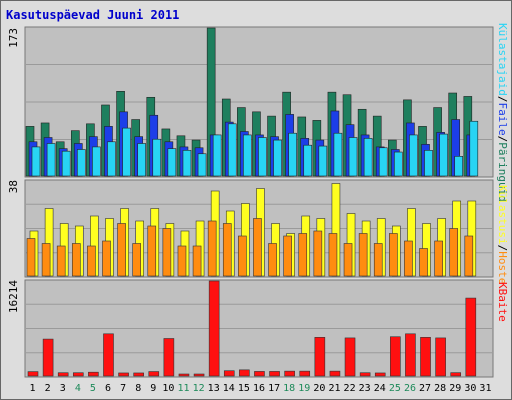  What do you see at coordinates (244, 388) in the screenshot?
I see `x-tick-label: 15` at bounding box center [244, 388].